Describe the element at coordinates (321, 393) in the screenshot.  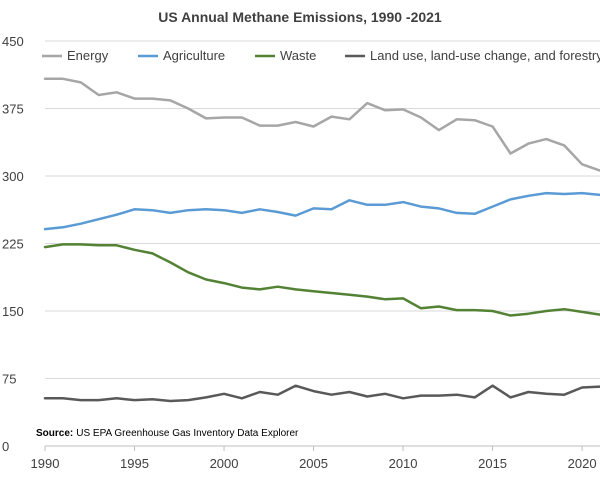
I see `series-line-land-use-land-use-change-and-forestry` at that location.